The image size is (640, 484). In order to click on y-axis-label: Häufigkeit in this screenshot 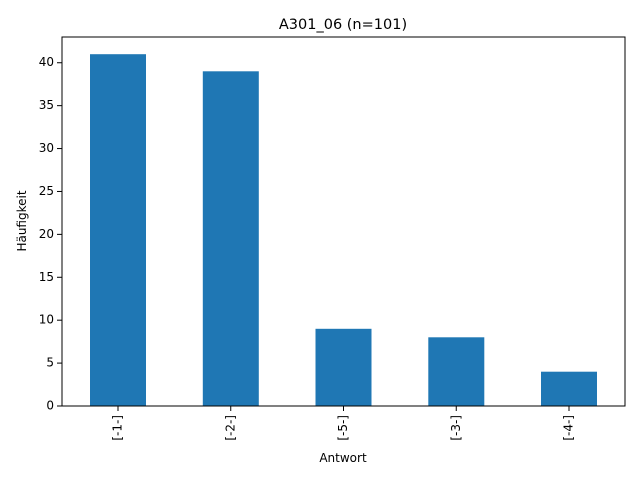, I will do `click(22, 220)`.